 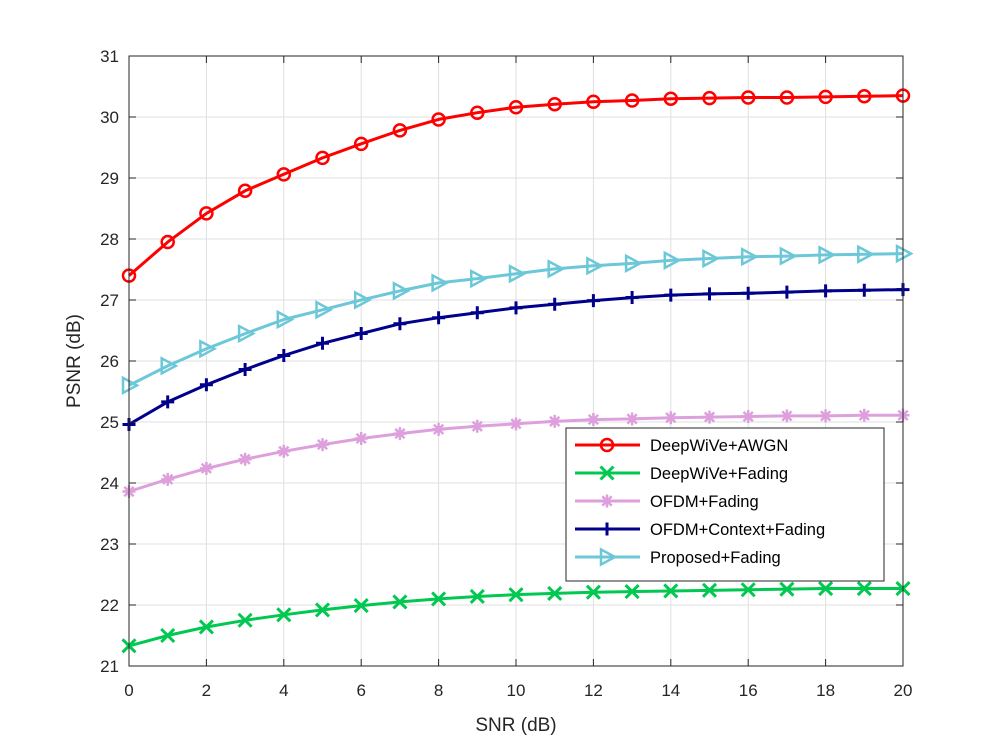 I want to click on x-tick-label: 8, so click(x=438, y=690).